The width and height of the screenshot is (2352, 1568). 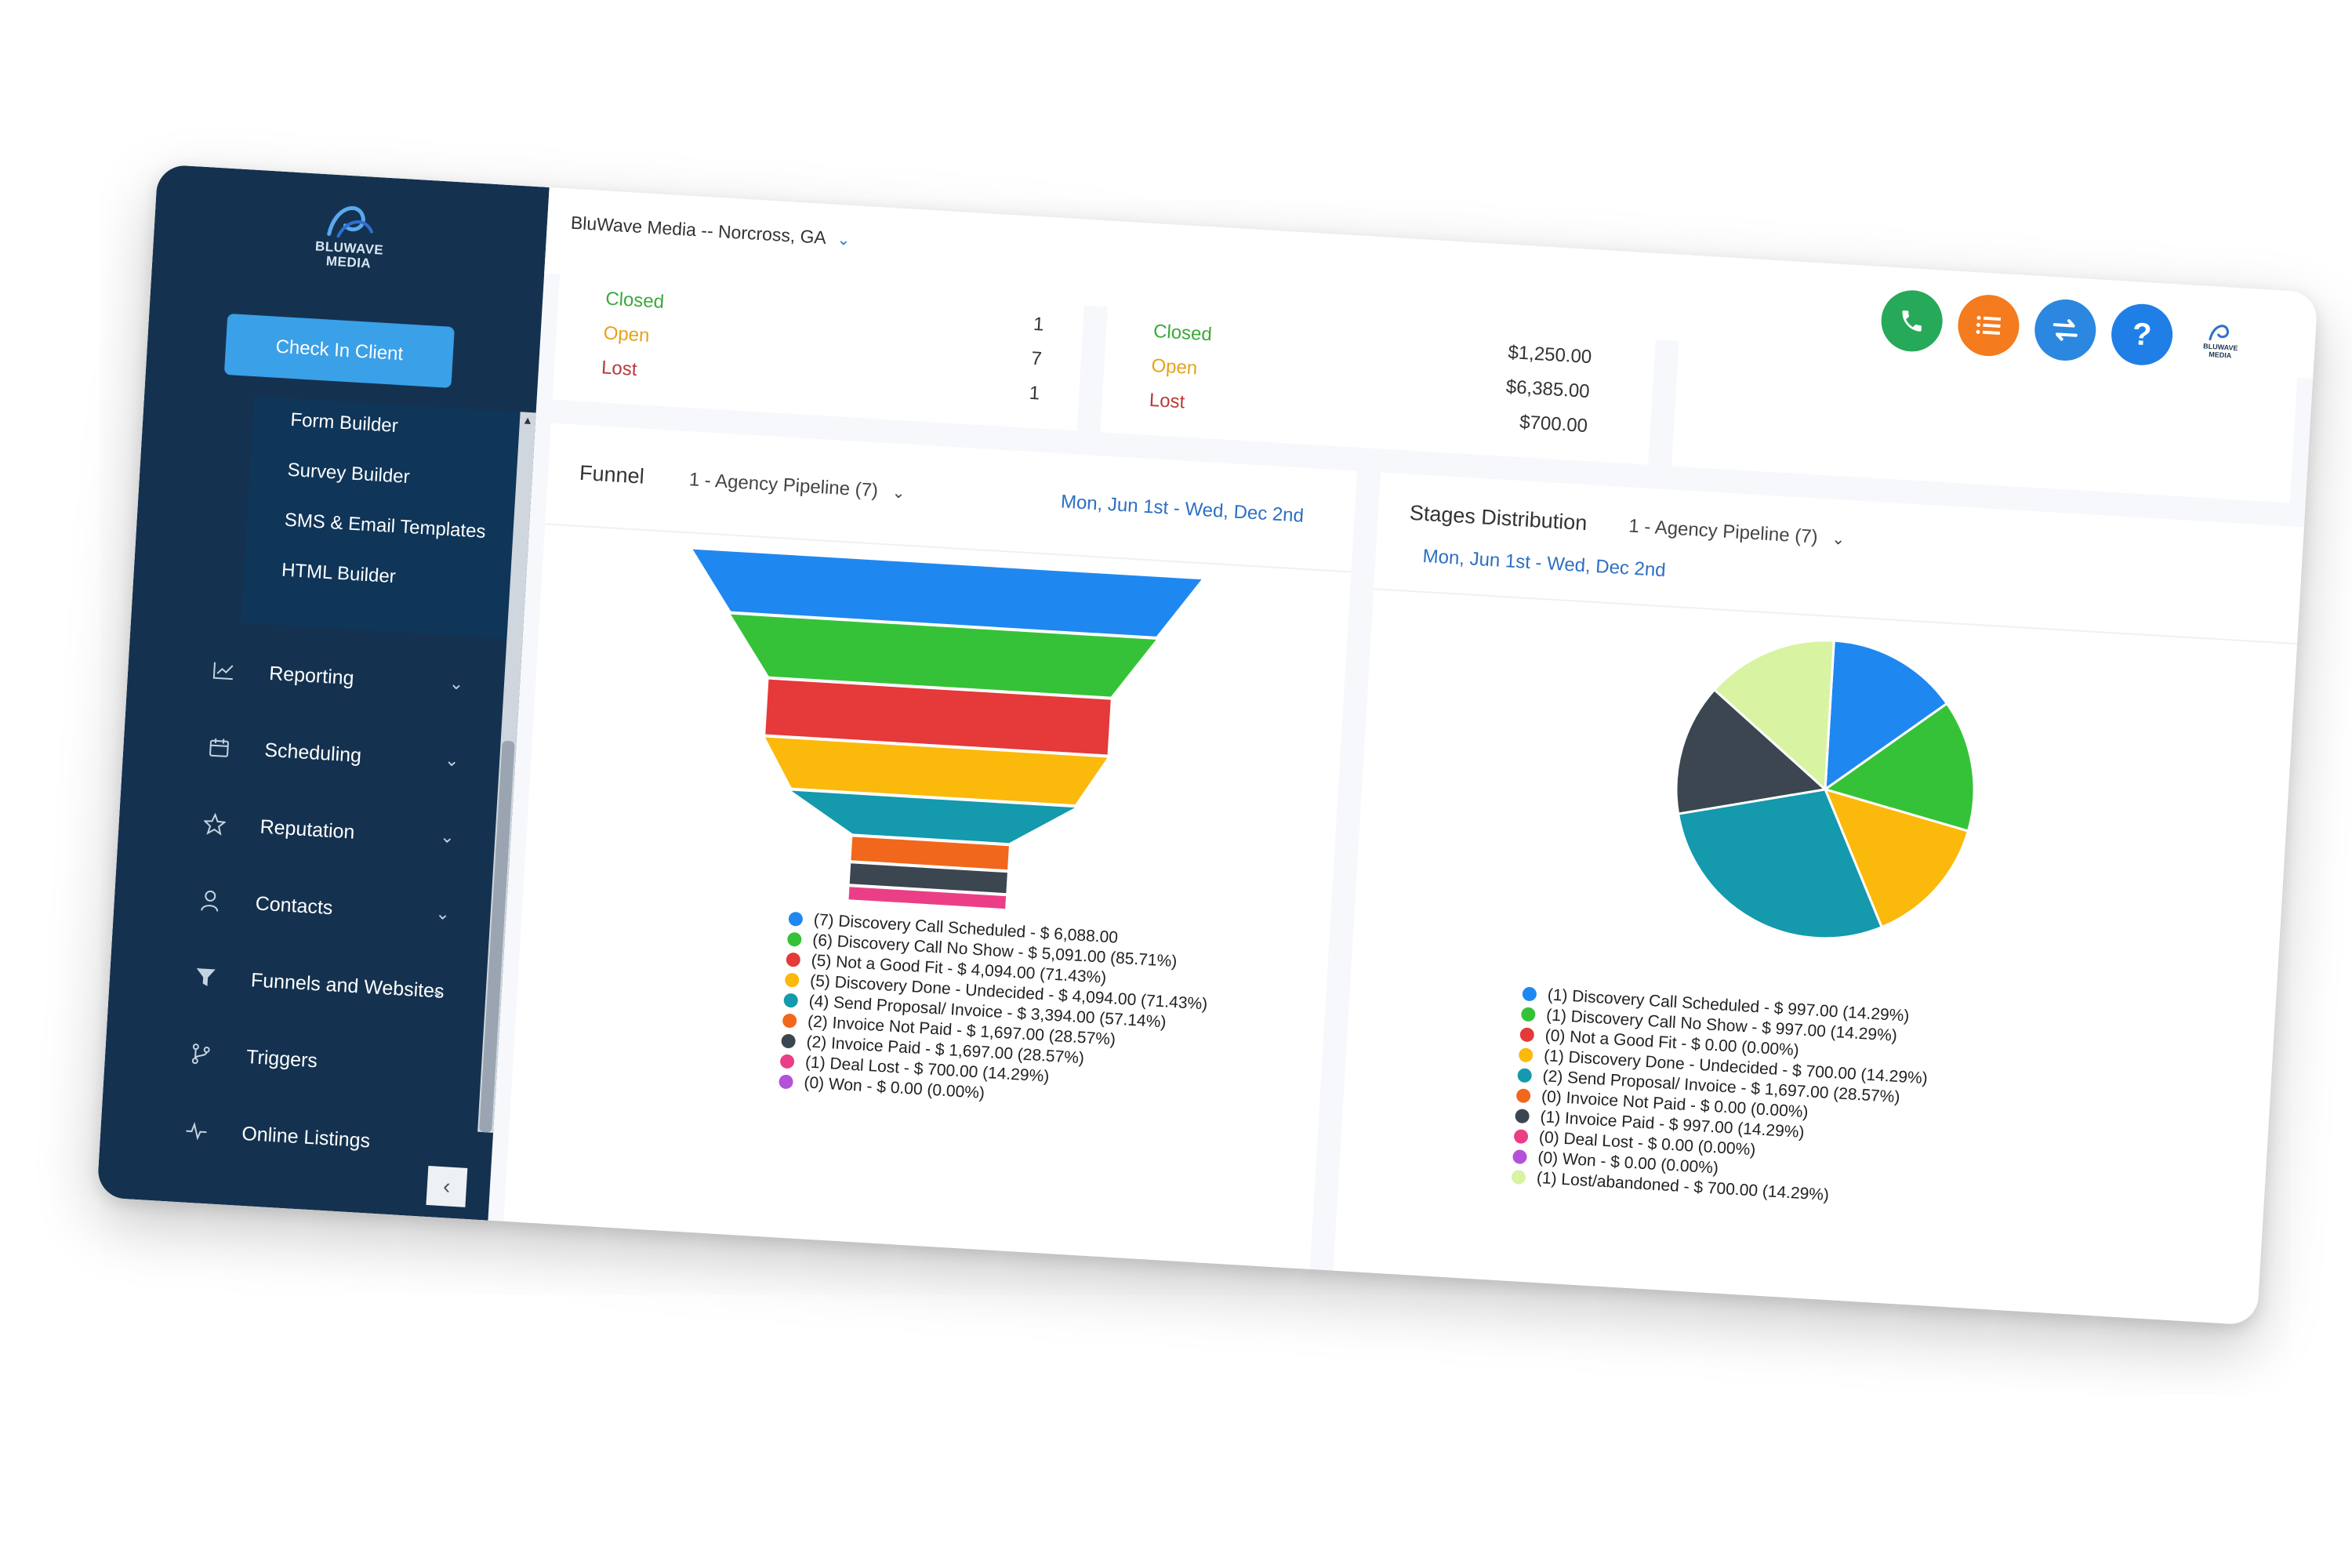 I want to click on swap-icon, so click(x=2065, y=330).